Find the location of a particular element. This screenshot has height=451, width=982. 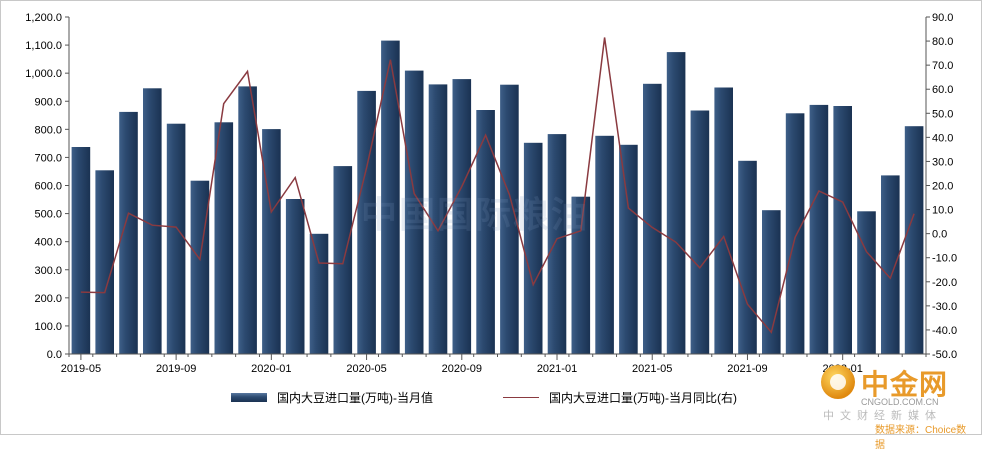

y-right-tick-label: -20.0 is located at coordinates (944, 283).